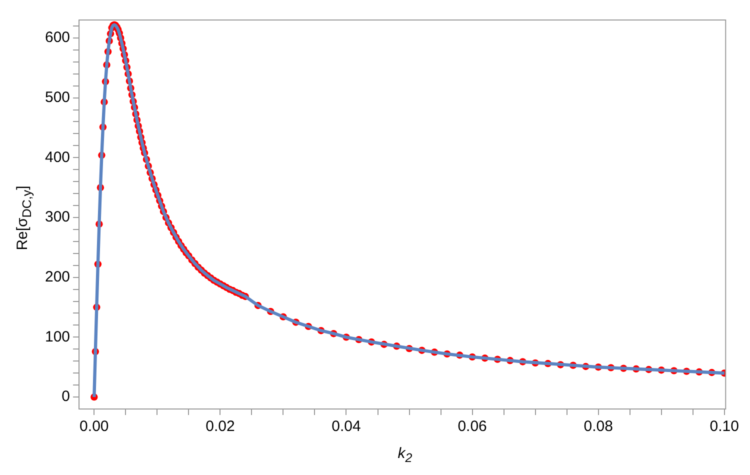 The height and width of the screenshot is (475, 750). Describe the element at coordinates (346, 427) in the screenshot. I see `x-tick-label: 0.04` at that location.